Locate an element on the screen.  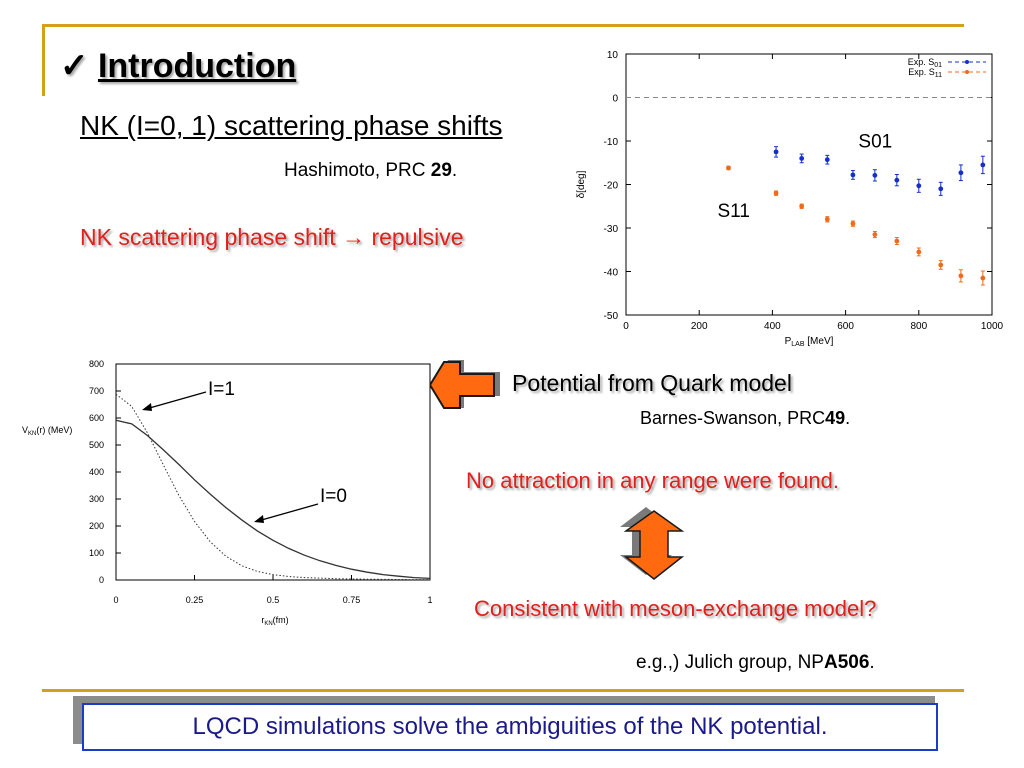
legend-label: Exp. S11 is located at coordinates (925, 73).